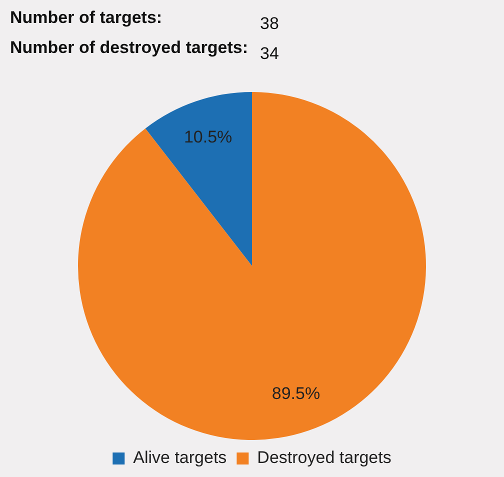 This screenshot has height=477, width=504. Describe the element at coordinates (270, 23) in the screenshot. I see `text: 38` at that location.